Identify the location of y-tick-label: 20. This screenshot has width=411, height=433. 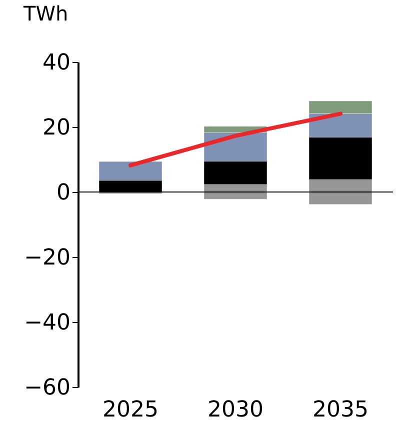
(56, 128).